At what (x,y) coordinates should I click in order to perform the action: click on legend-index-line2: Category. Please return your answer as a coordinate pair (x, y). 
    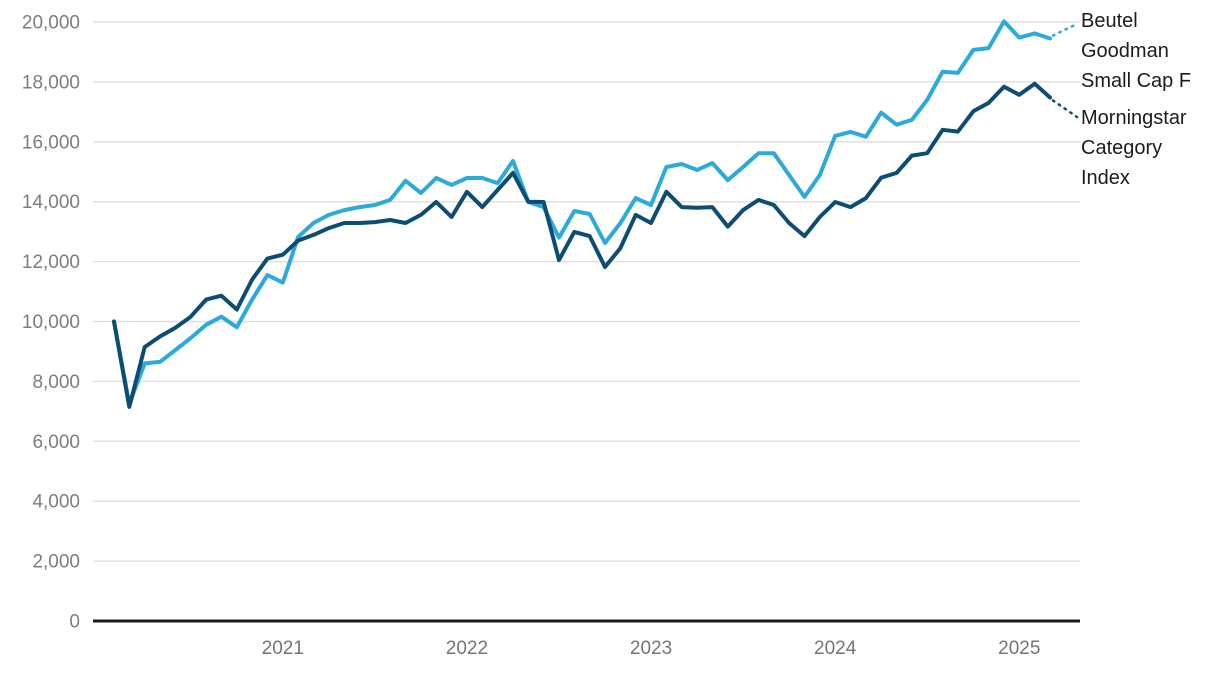
    Looking at the image, I should click on (1122, 148).